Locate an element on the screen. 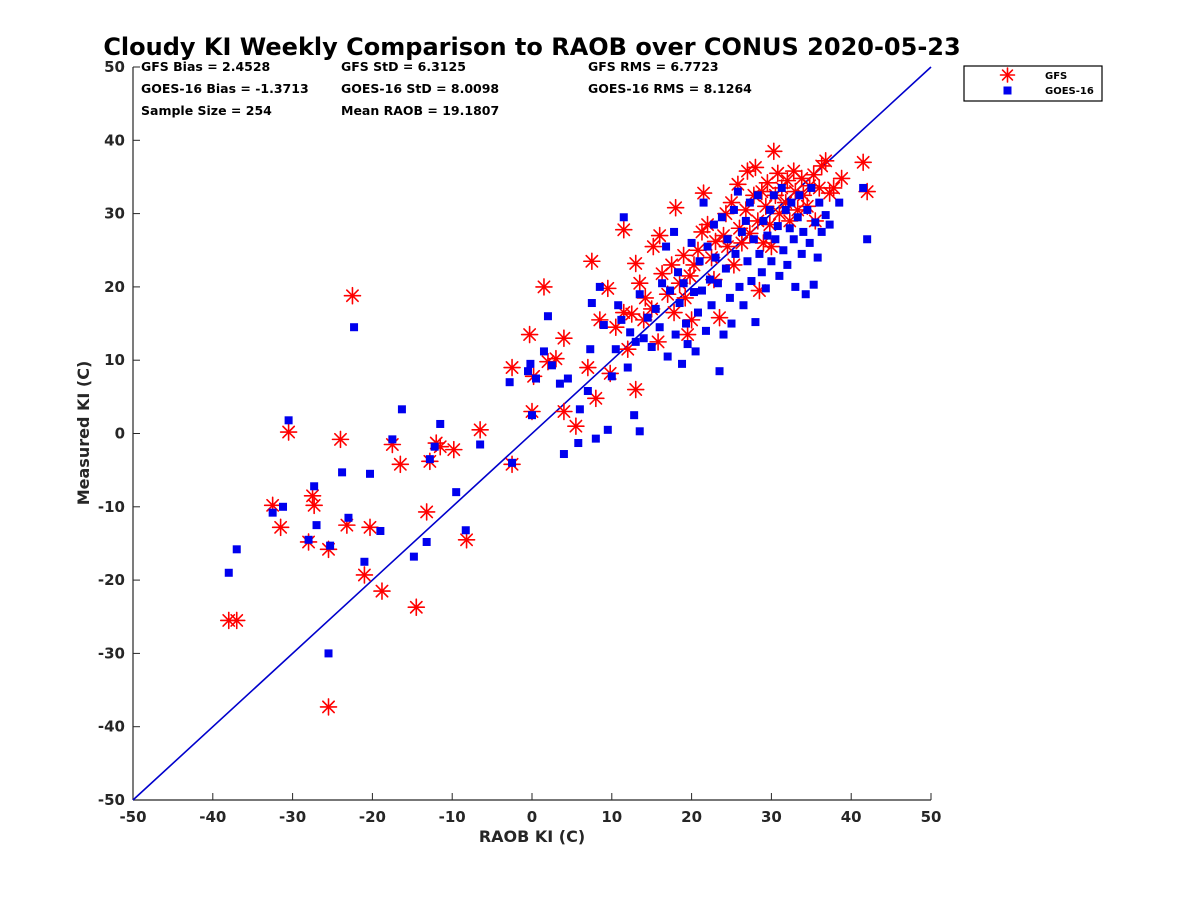  y-tick-label: 10 is located at coordinates (114, 360).